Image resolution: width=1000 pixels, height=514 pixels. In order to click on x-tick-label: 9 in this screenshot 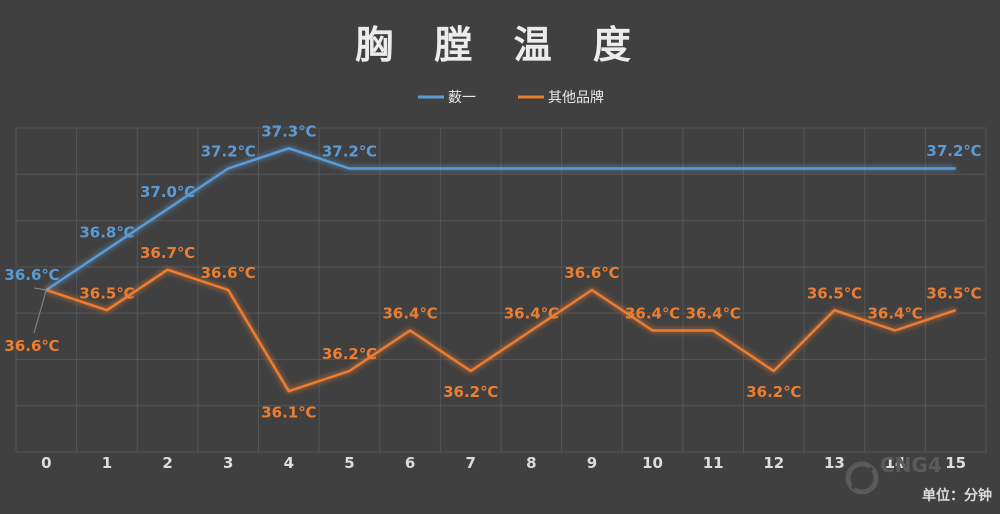, I will do `click(592, 463)`.